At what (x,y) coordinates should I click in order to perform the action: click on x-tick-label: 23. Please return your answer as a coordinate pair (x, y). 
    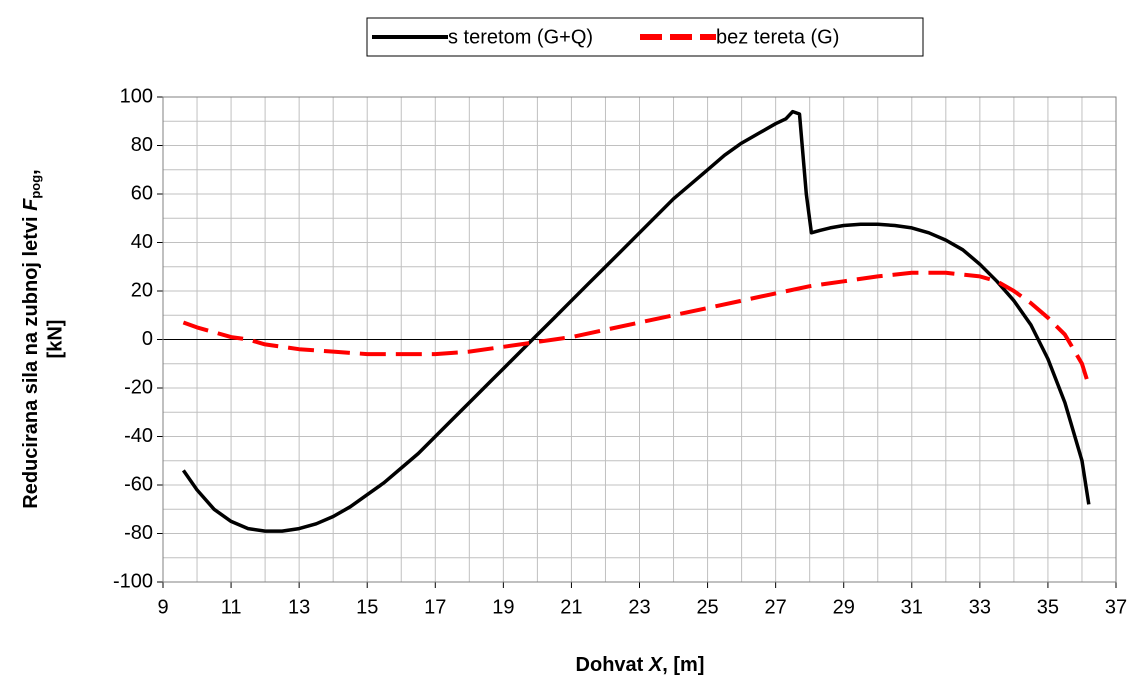
    Looking at the image, I should click on (639, 607).